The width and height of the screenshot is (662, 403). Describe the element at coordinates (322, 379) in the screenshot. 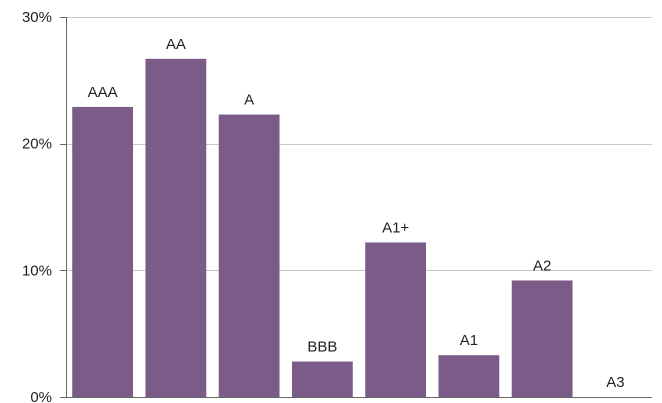

I see `bar-bbb` at that location.